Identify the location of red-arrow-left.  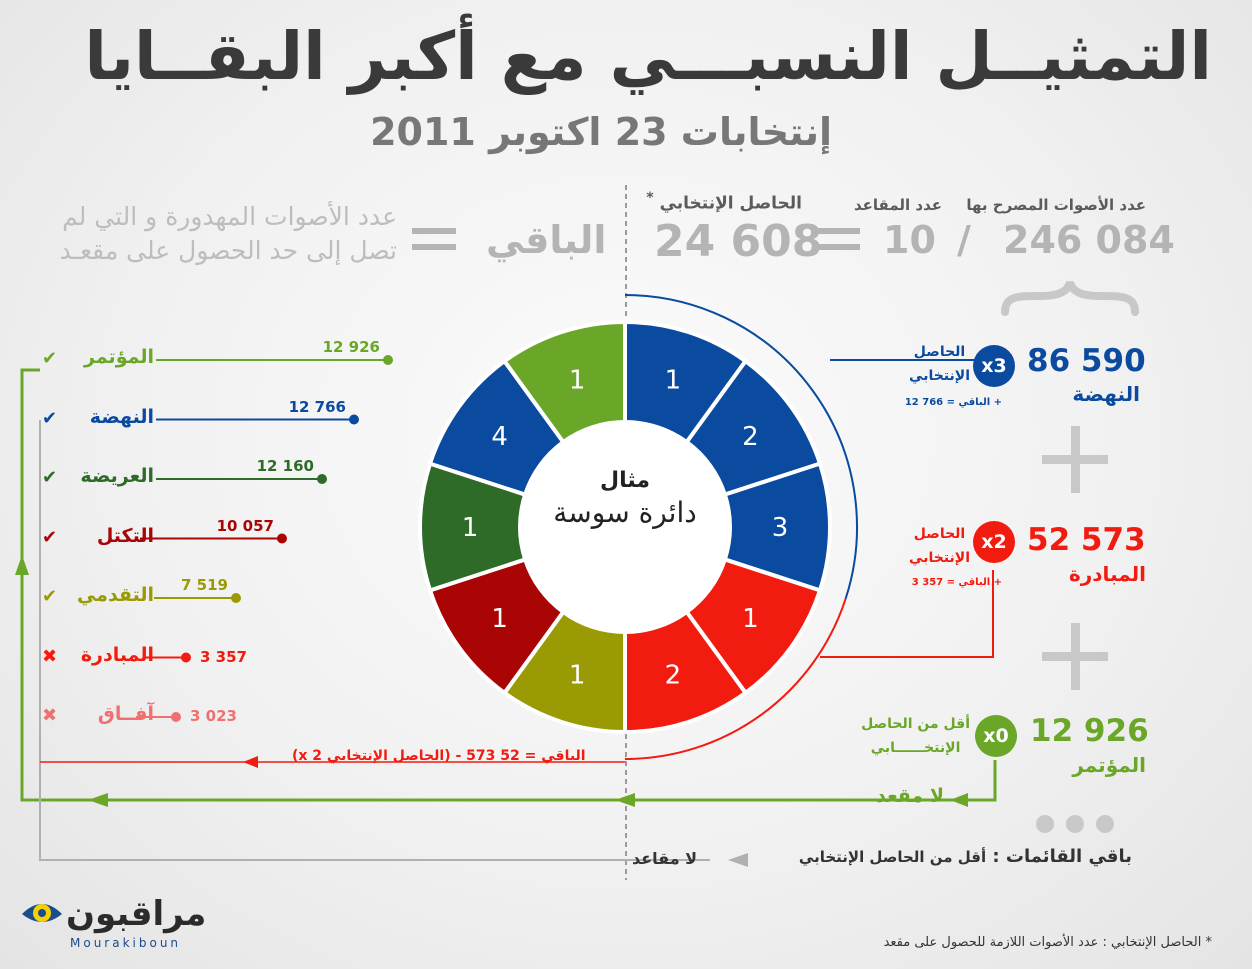
(250, 762).